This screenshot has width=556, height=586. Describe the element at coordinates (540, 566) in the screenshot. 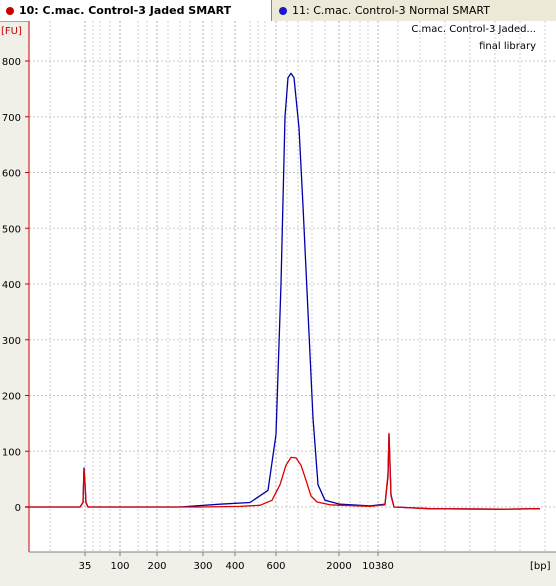

I see `x-axis-unit: [bp]` at that location.